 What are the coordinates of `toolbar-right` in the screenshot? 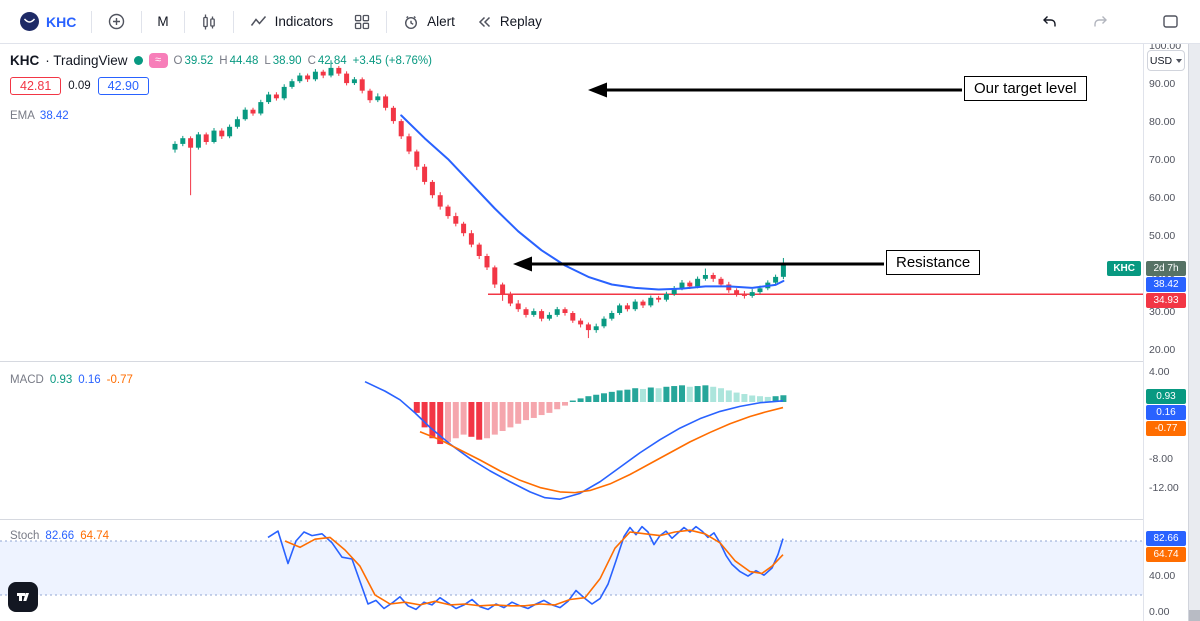 It's located at (1110, 21).